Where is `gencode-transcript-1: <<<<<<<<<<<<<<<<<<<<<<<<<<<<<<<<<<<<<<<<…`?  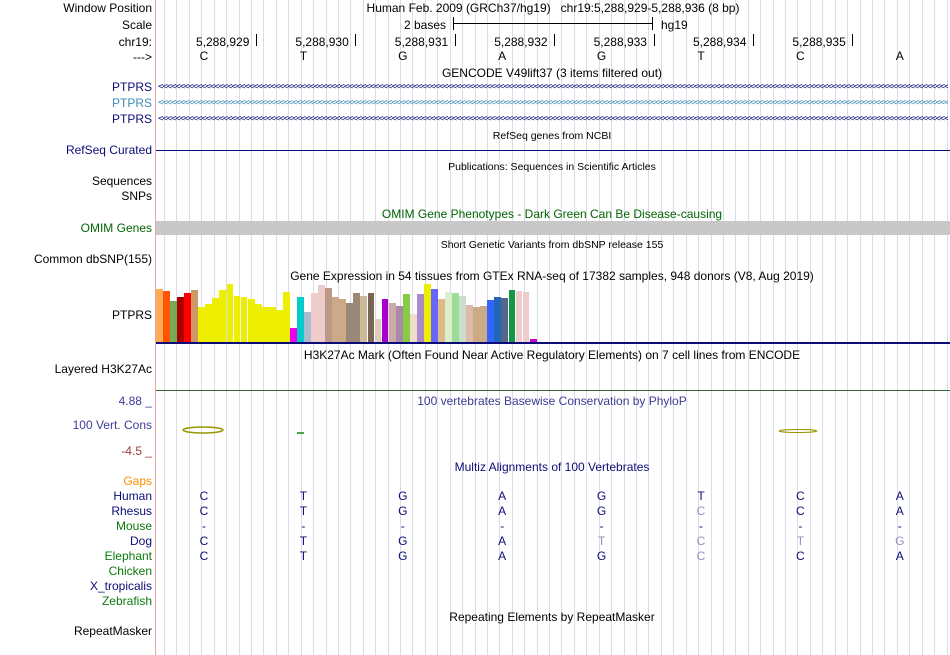 gencode-transcript-1: <<<<<<<<<<<<<<<<<<<<<<<<<<<<<<<<<<<<<<<<… is located at coordinates (553, 87).